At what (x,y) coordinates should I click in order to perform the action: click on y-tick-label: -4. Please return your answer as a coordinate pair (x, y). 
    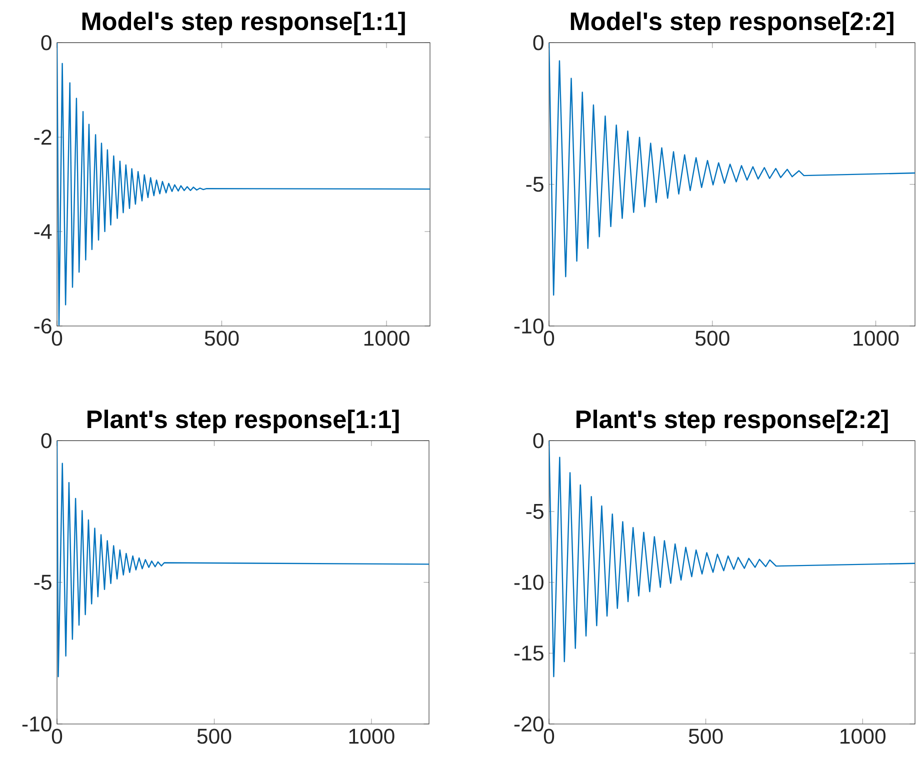
    Looking at the image, I should click on (43, 231).